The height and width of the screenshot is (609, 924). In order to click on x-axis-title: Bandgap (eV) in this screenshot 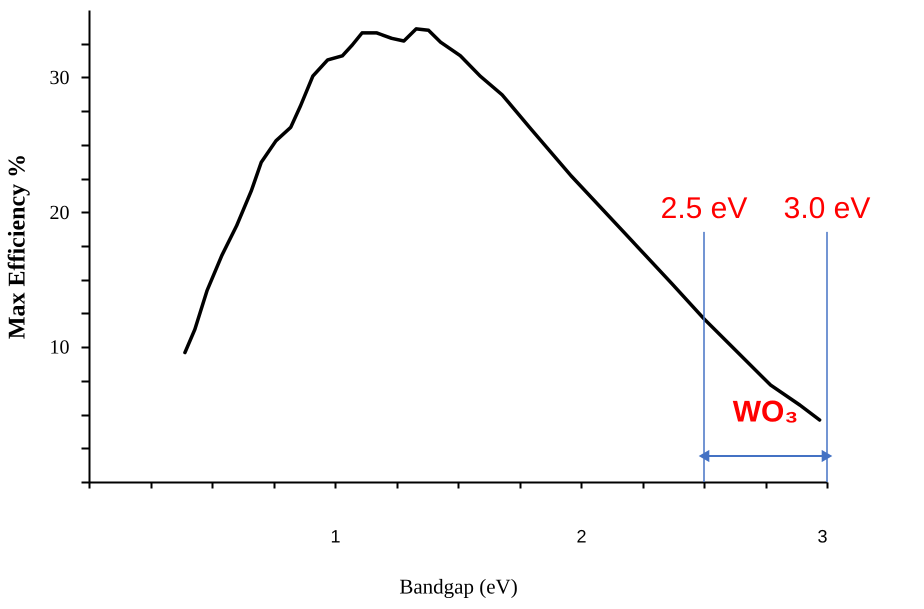, I will do `click(458, 586)`.